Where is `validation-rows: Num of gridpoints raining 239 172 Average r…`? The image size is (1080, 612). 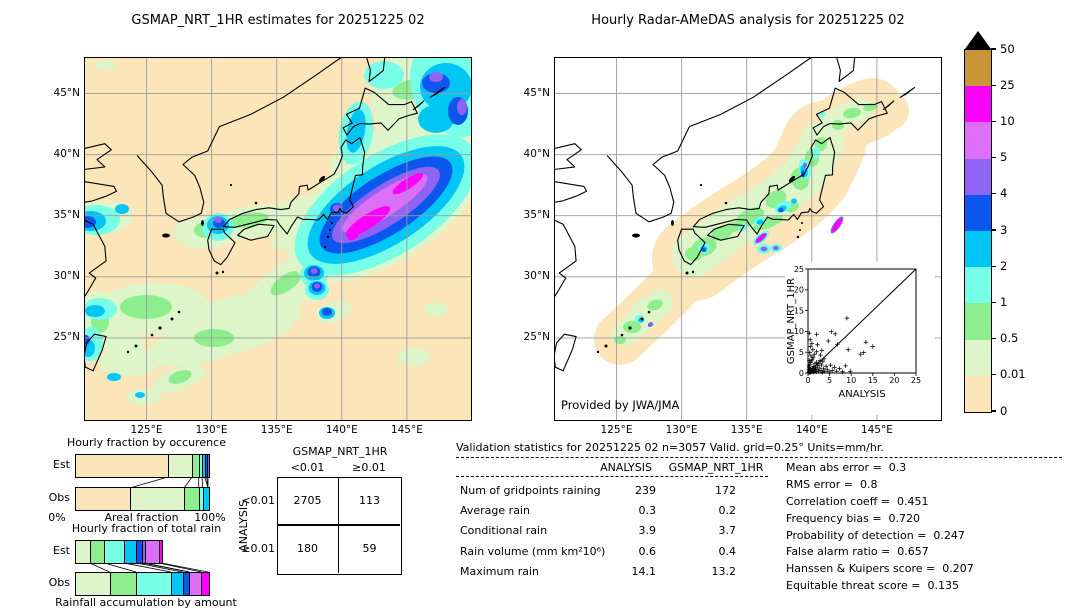
validation-rows: Num of gridpoints raining 239 172 Average r… is located at coordinates (610, 531).